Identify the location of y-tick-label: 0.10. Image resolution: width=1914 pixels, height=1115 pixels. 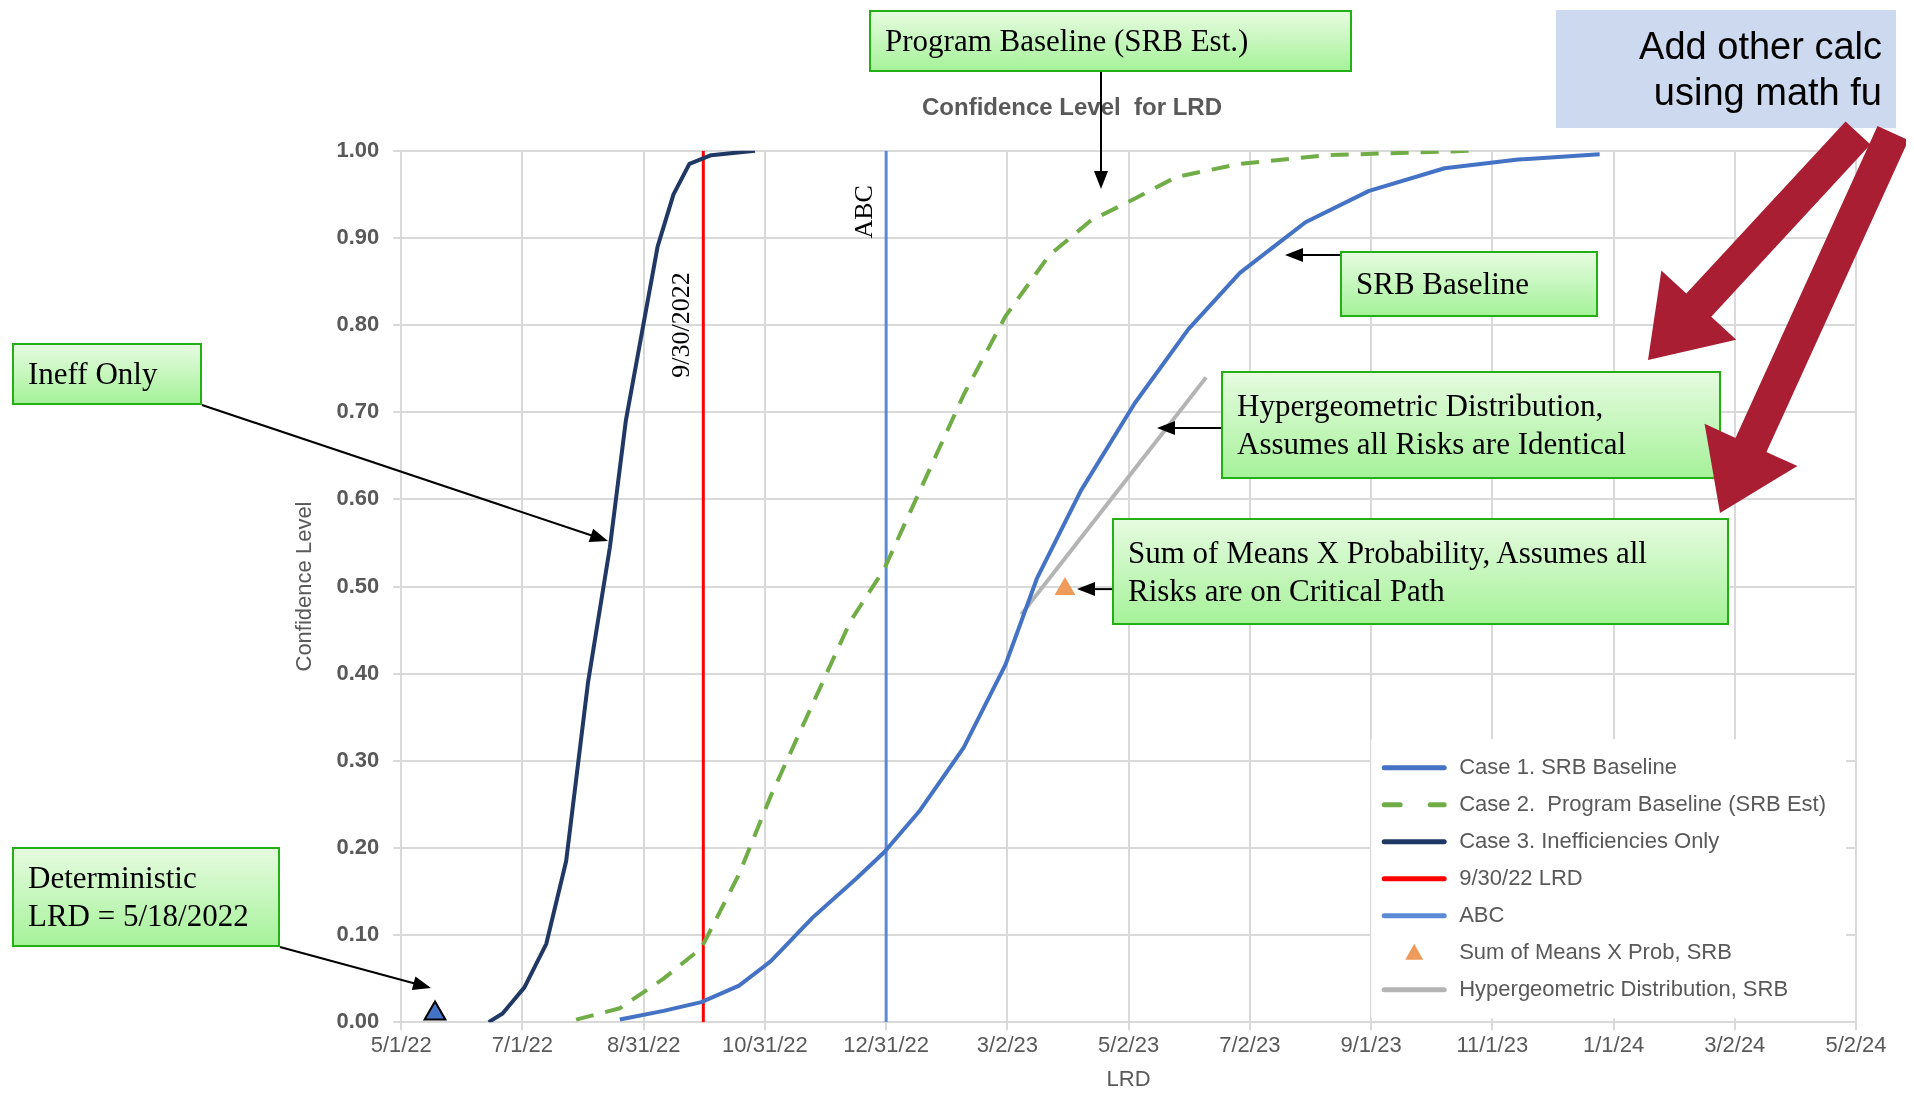
(358, 934).